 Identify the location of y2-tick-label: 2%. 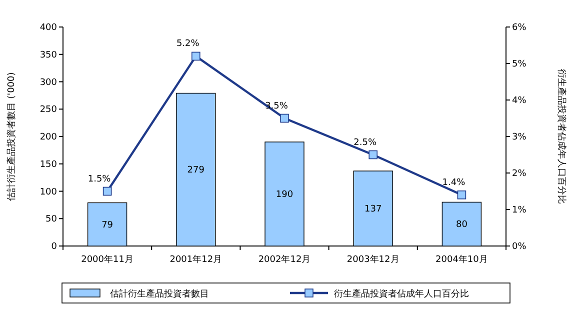
(519, 174).